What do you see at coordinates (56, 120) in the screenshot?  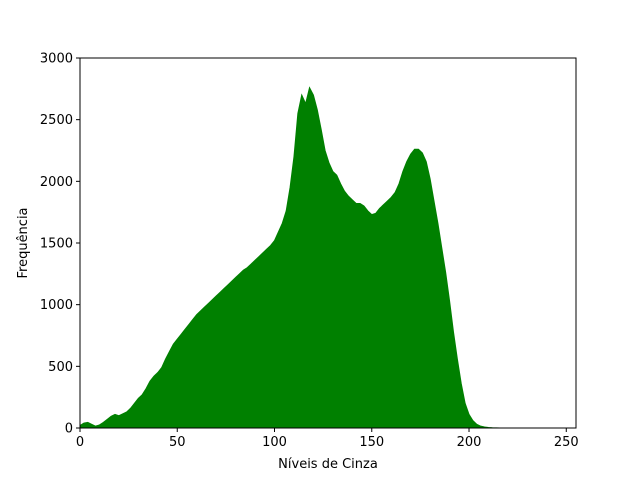 I see `y-tick-label: 2500` at bounding box center [56, 120].